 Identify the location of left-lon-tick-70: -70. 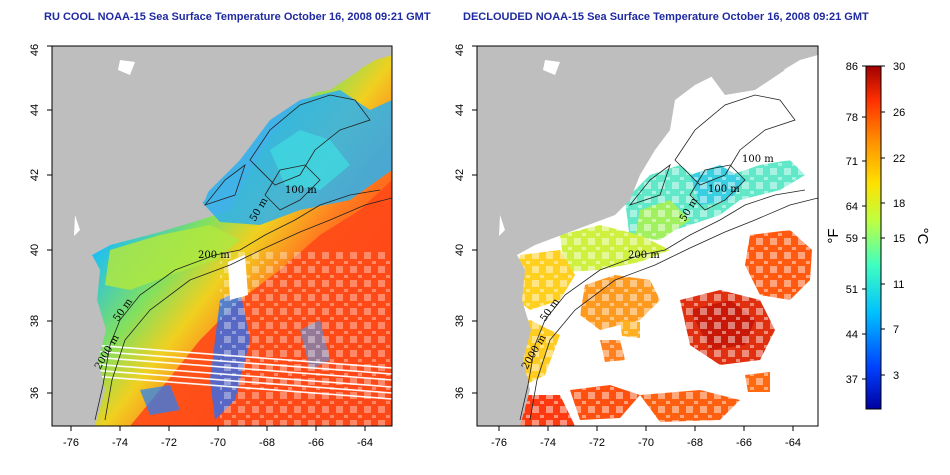
(218, 443).